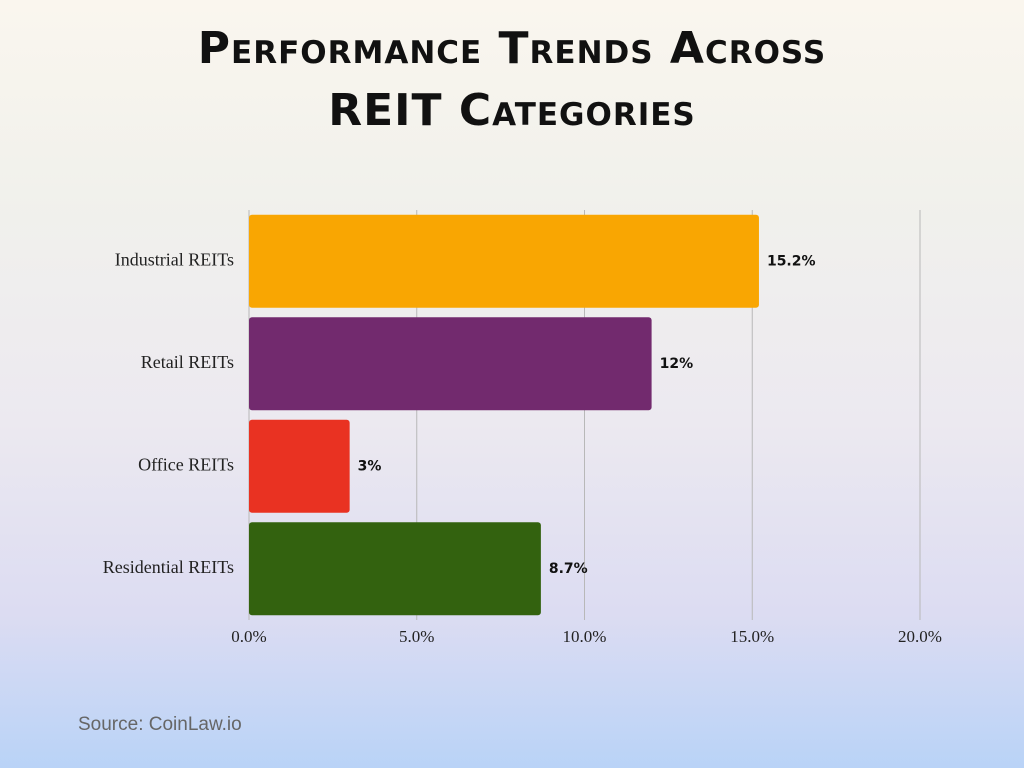 The image size is (1024, 768). Describe the element at coordinates (187, 362) in the screenshot. I see `y-tick-label: Retail REITs` at that location.